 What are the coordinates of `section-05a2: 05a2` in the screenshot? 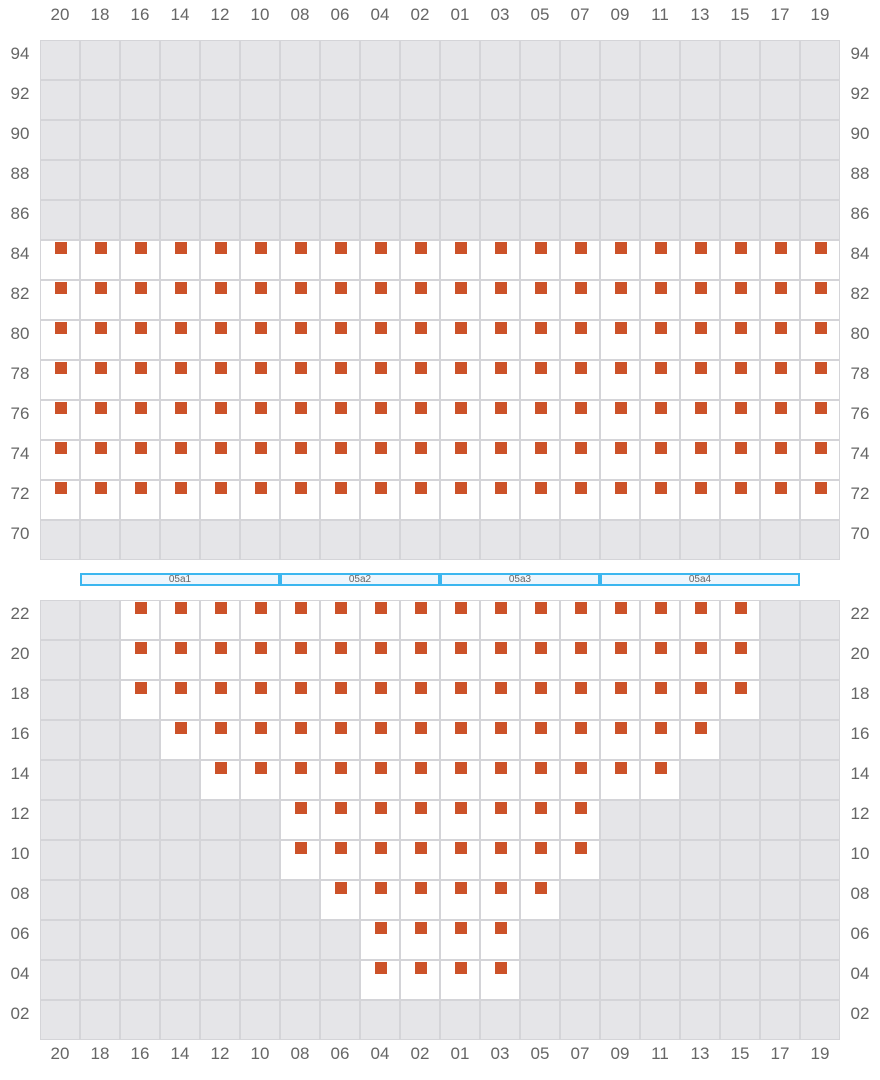 It's located at (360, 579).